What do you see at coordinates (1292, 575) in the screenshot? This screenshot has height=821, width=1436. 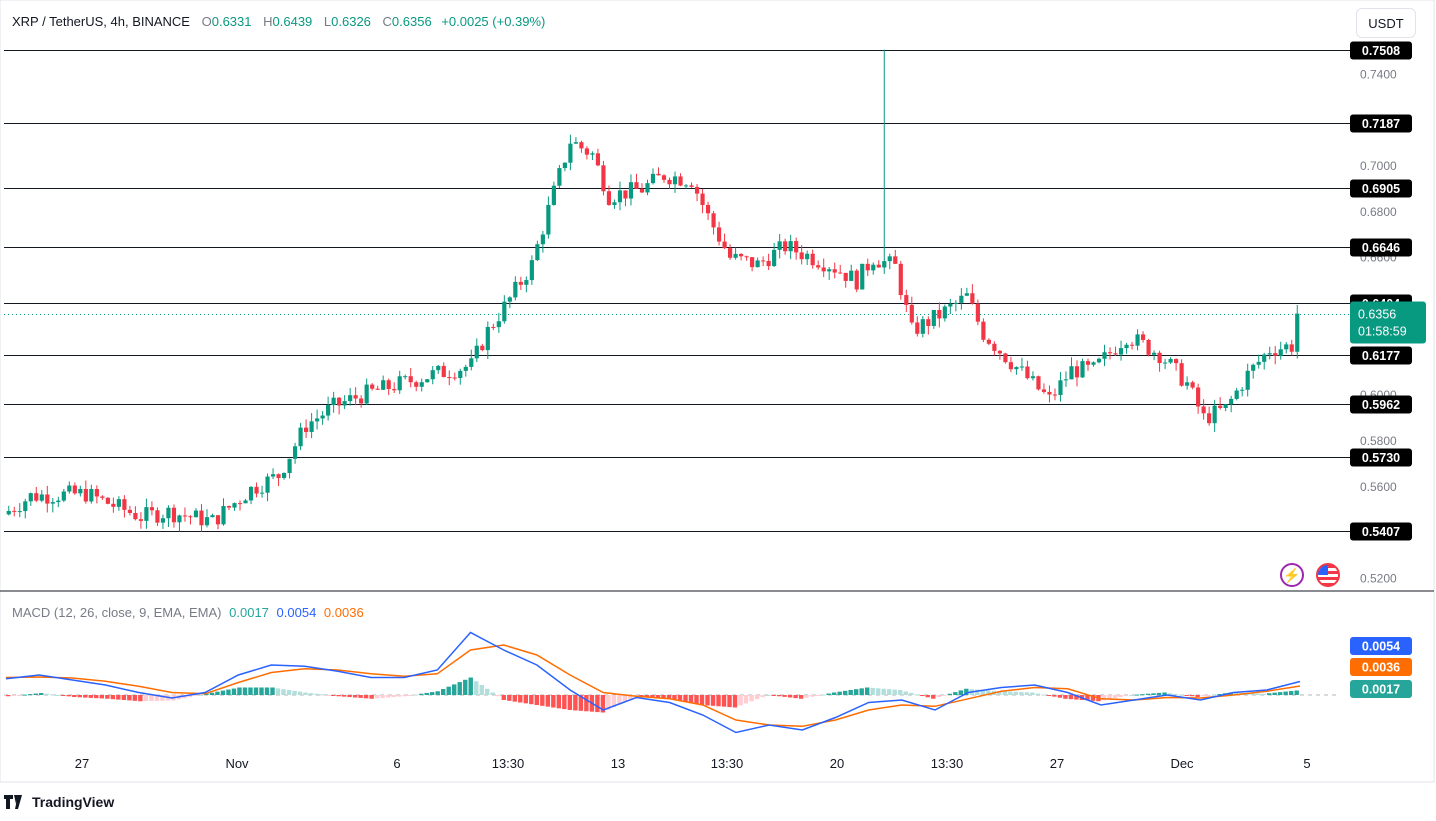 I see `lightning-icon: ⚡` at bounding box center [1292, 575].